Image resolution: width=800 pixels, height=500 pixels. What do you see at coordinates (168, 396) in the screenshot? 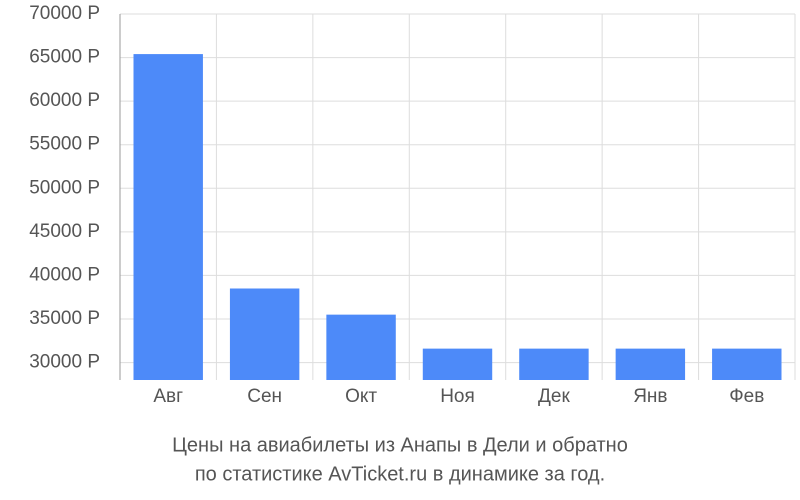
I see `x-tick-label: Авг` at bounding box center [168, 396].